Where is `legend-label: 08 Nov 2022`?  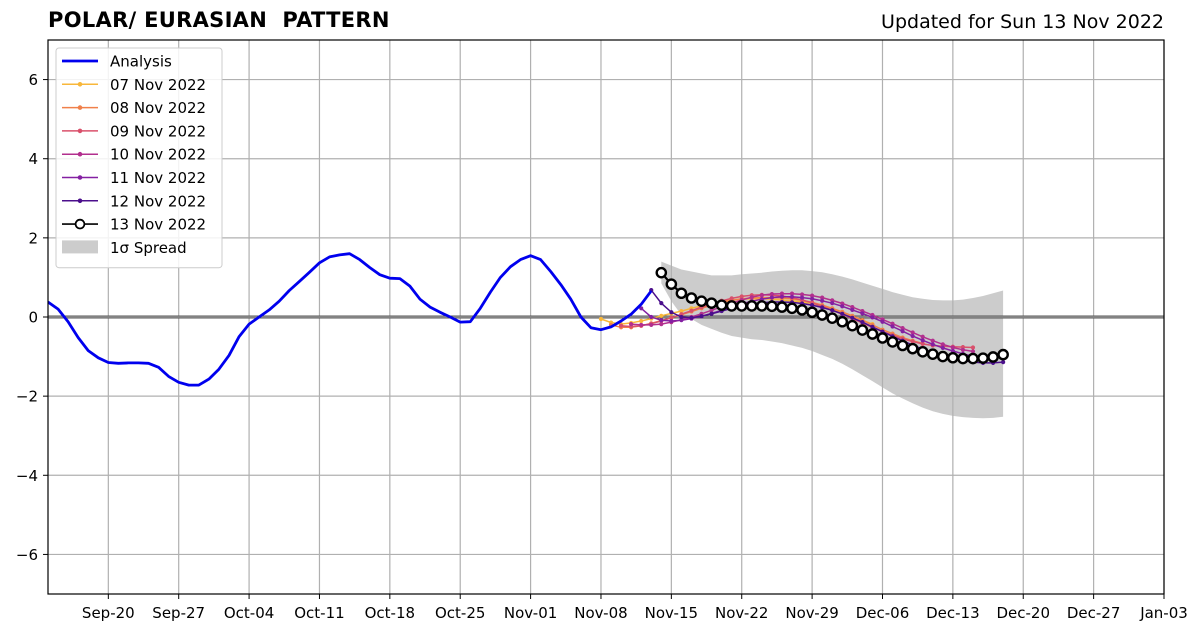
legend-label: 08 Nov 2022 is located at coordinates (158, 108).